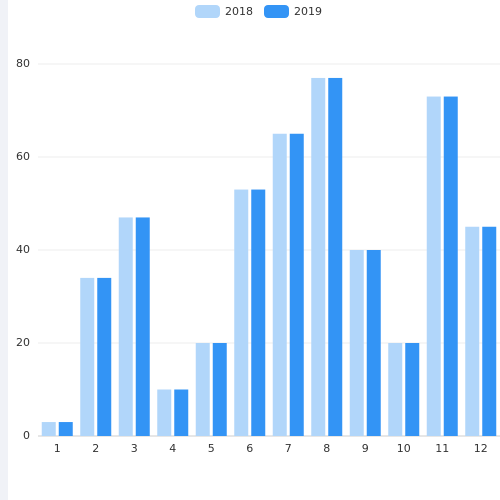 The height and width of the screenshot is (500, 500). I want to click on x-tick-label: 7, so click(288, 448).